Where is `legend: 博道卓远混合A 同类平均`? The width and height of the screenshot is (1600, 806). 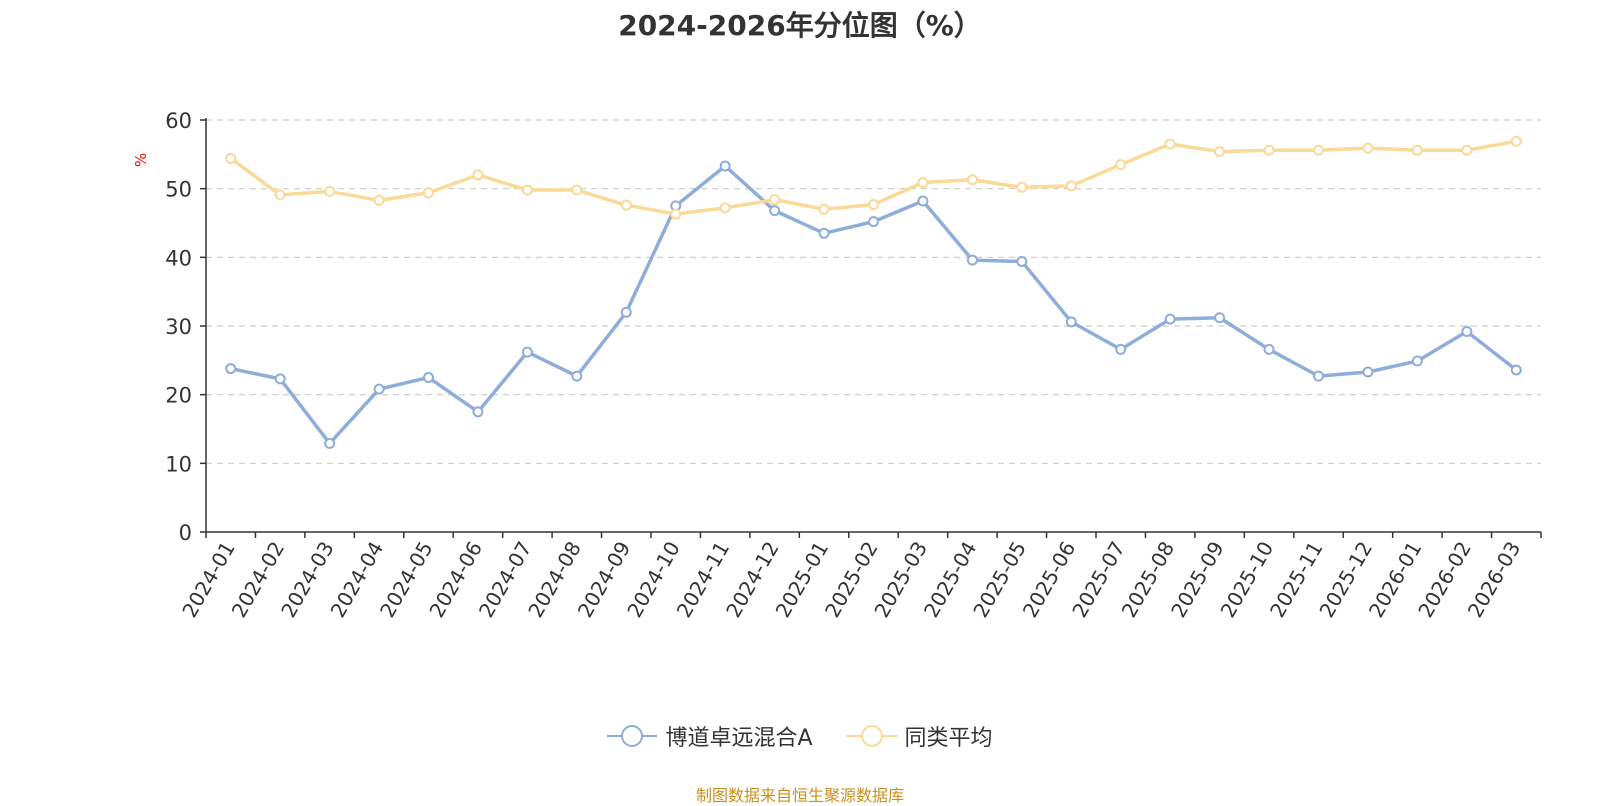
legend: 博道卓远混合A 同类平均 is located at coordinates (800, 736).